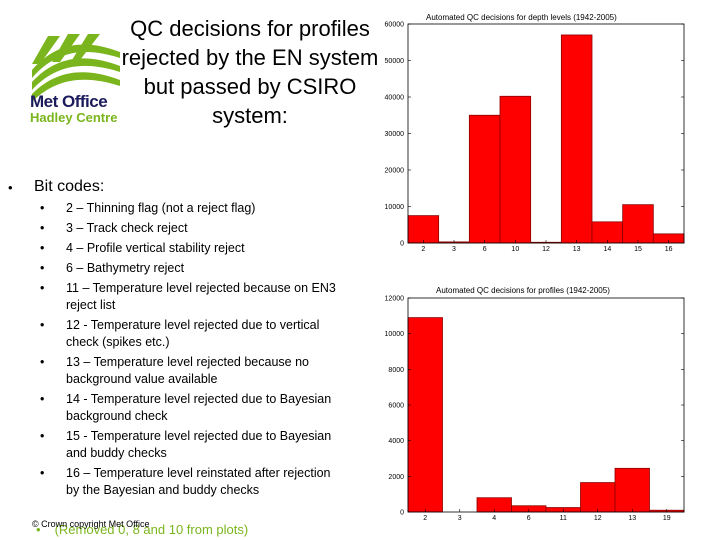  I want to click on x-tick-label: 4, so click(494, 518).